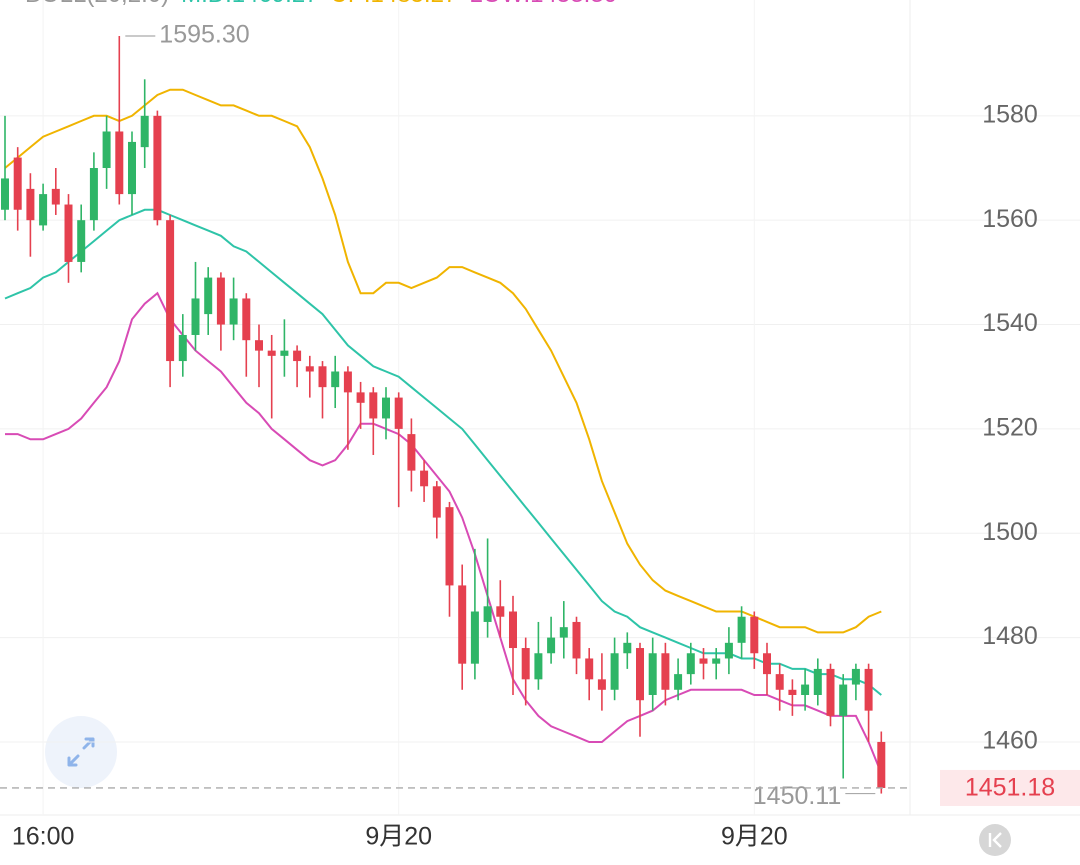 This screenshot has height=865, width=1080. I want to click on last-price-label: 1451.18, so click(1010, 788).